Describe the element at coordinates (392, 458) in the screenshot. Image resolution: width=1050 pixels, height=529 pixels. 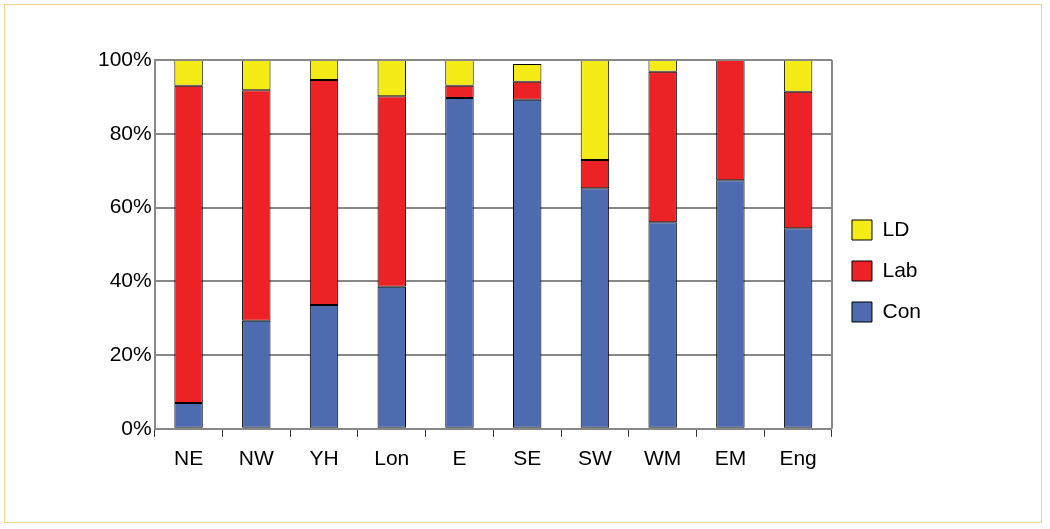
I see `x-tick-label: Lon` at that location.